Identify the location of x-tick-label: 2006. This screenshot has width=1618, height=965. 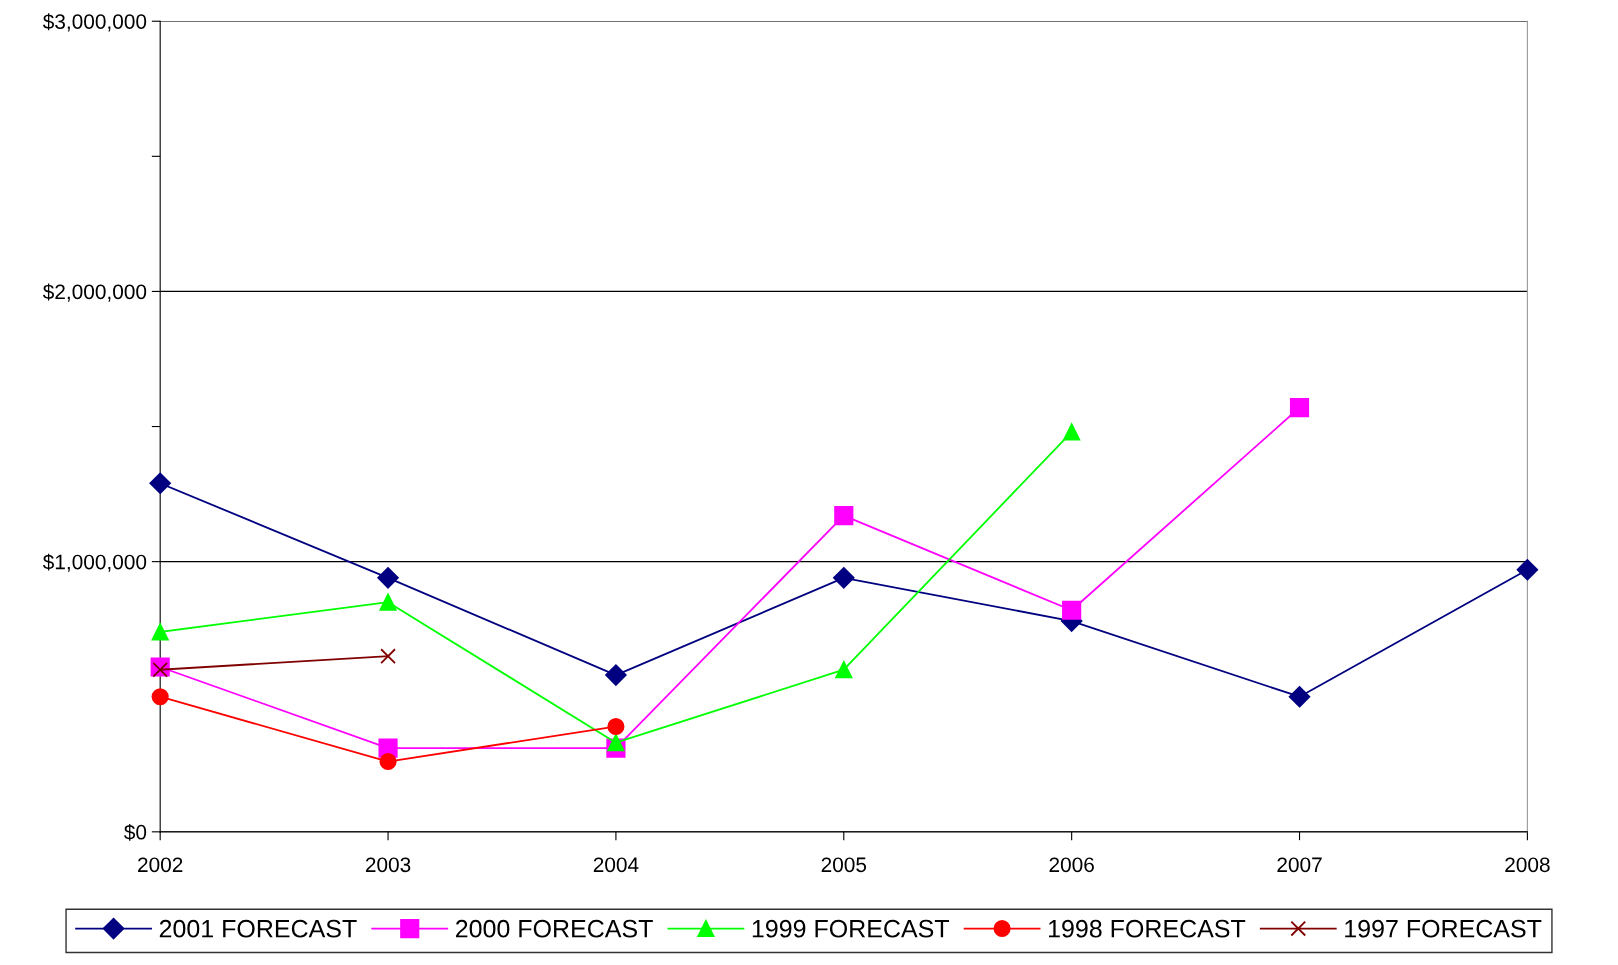
(1071, 865).